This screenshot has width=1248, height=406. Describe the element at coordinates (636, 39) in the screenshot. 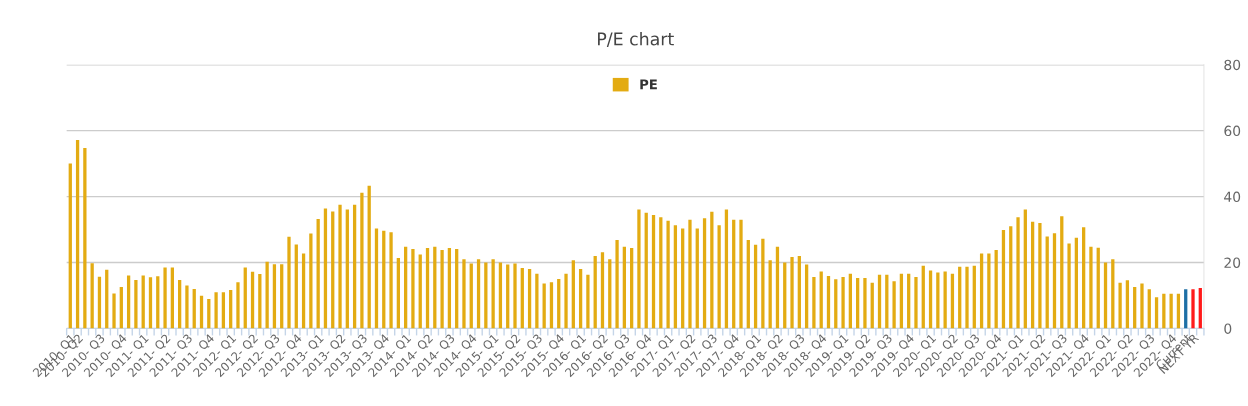

I see `chart-title: P/E chart` at that location.